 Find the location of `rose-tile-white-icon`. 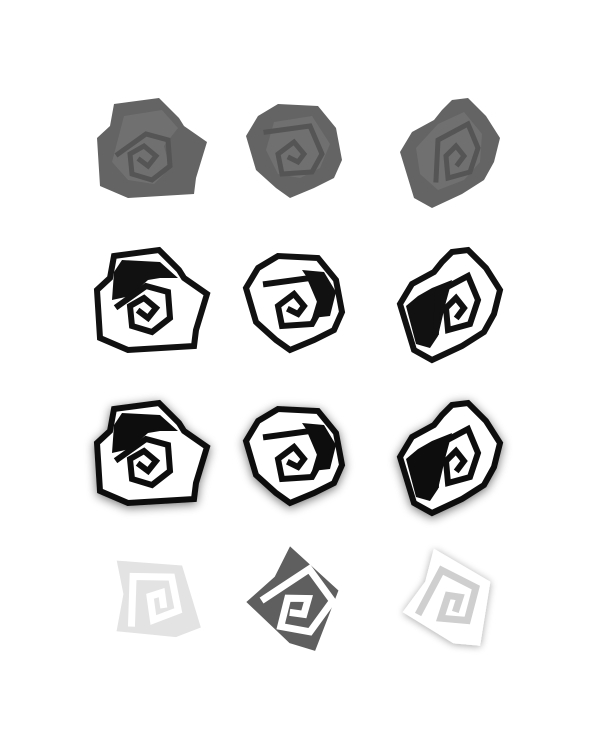

rose-tile-white-icon is located at coordinates (446, 597).